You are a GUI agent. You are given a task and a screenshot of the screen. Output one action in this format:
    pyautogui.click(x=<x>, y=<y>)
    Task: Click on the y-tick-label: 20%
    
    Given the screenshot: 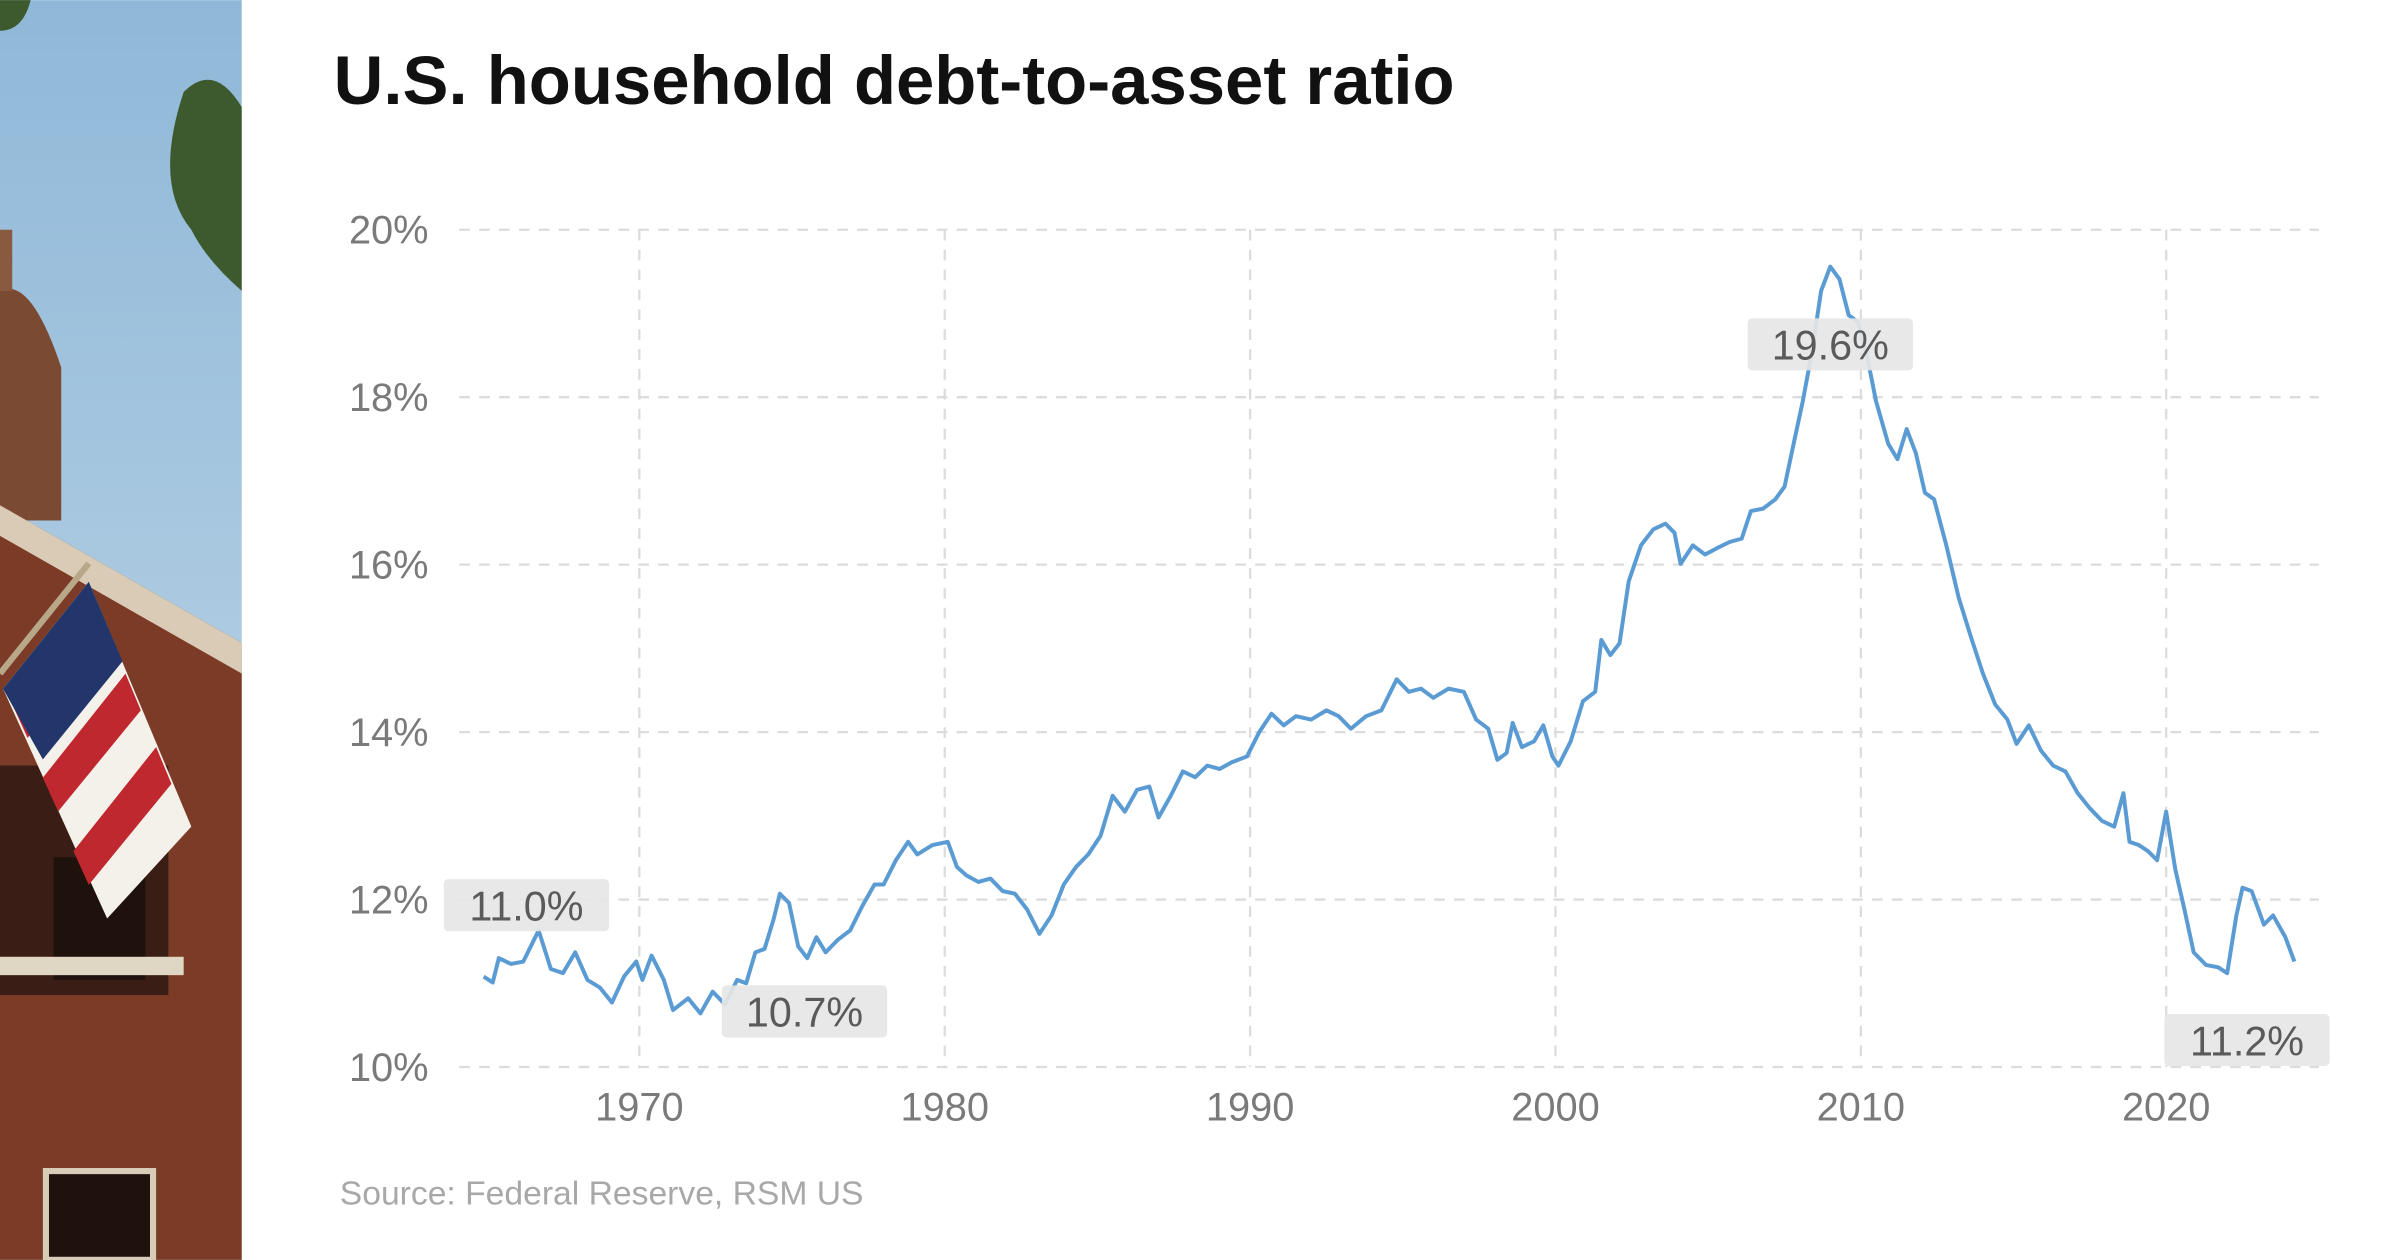 What is the action you would take?
    pyautogui.click(x=389, y=231)
    